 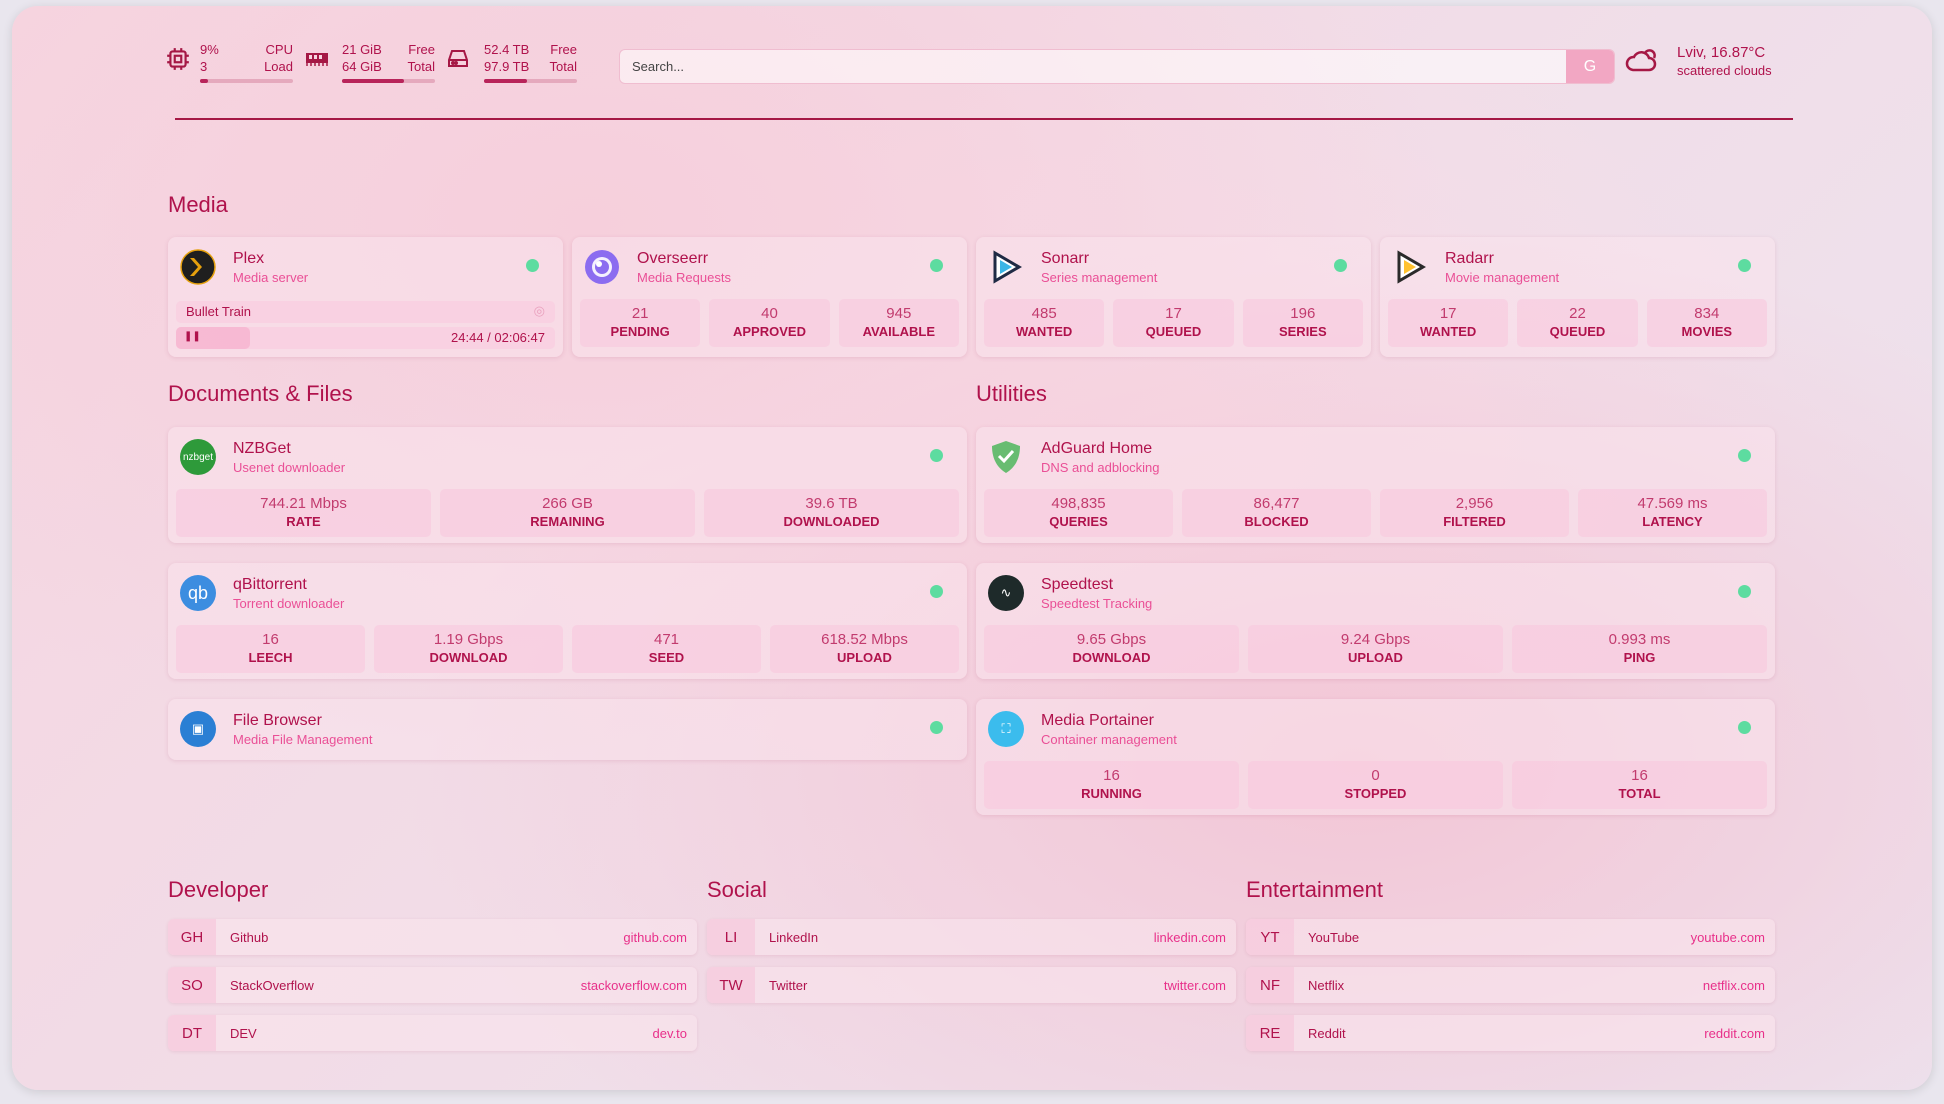 I want to click on service-name: Overseerr, so click(x=673, y=258).